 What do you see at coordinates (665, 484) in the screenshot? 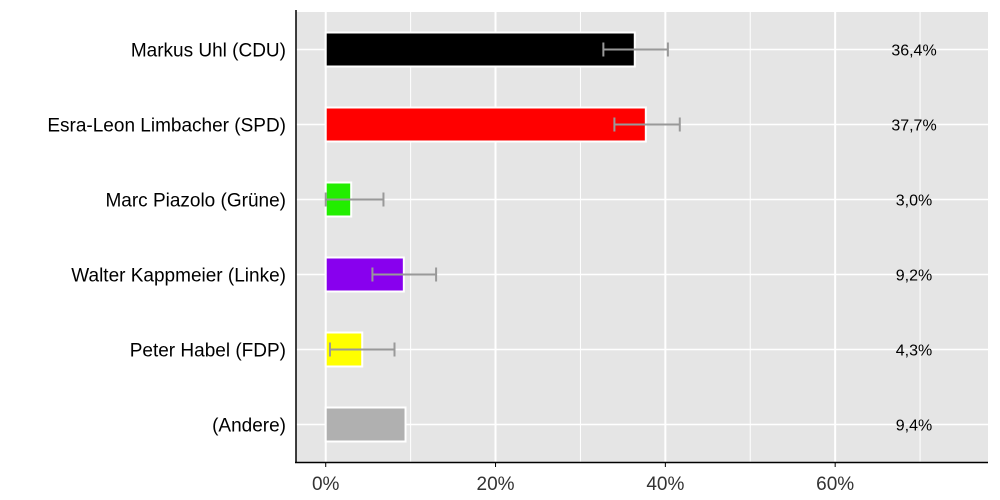
I see `x-tick-label: 40%` at bounding box center [665, 484].